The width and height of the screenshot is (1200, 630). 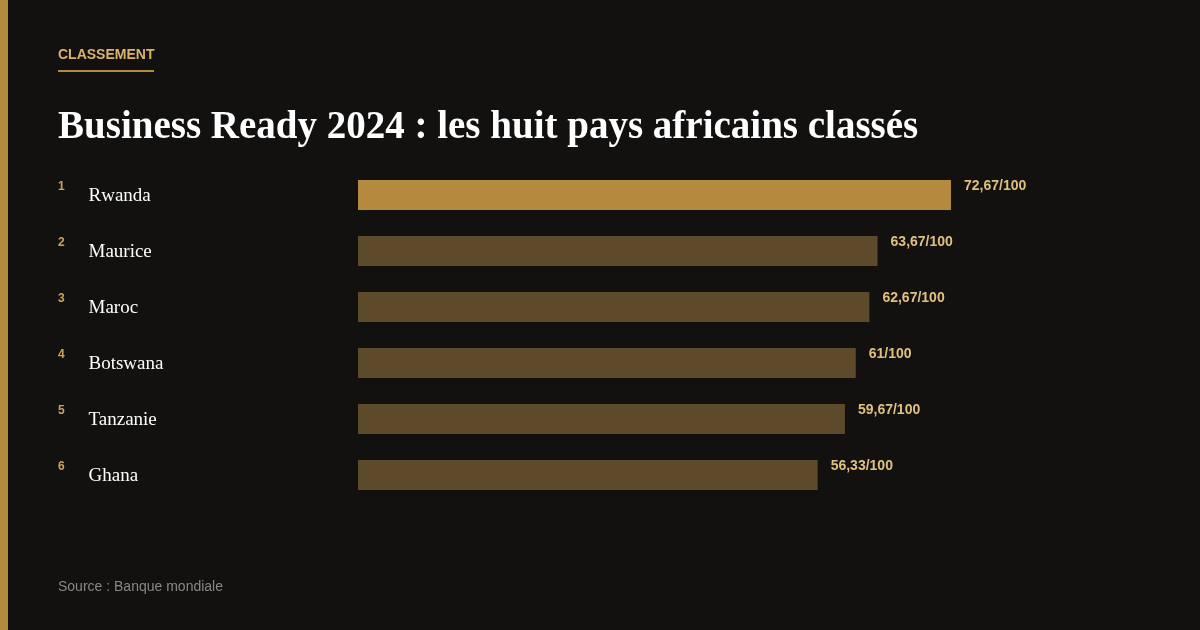 I want to click on y-tick-label: Tanzanie, so click(x=122, y=418).